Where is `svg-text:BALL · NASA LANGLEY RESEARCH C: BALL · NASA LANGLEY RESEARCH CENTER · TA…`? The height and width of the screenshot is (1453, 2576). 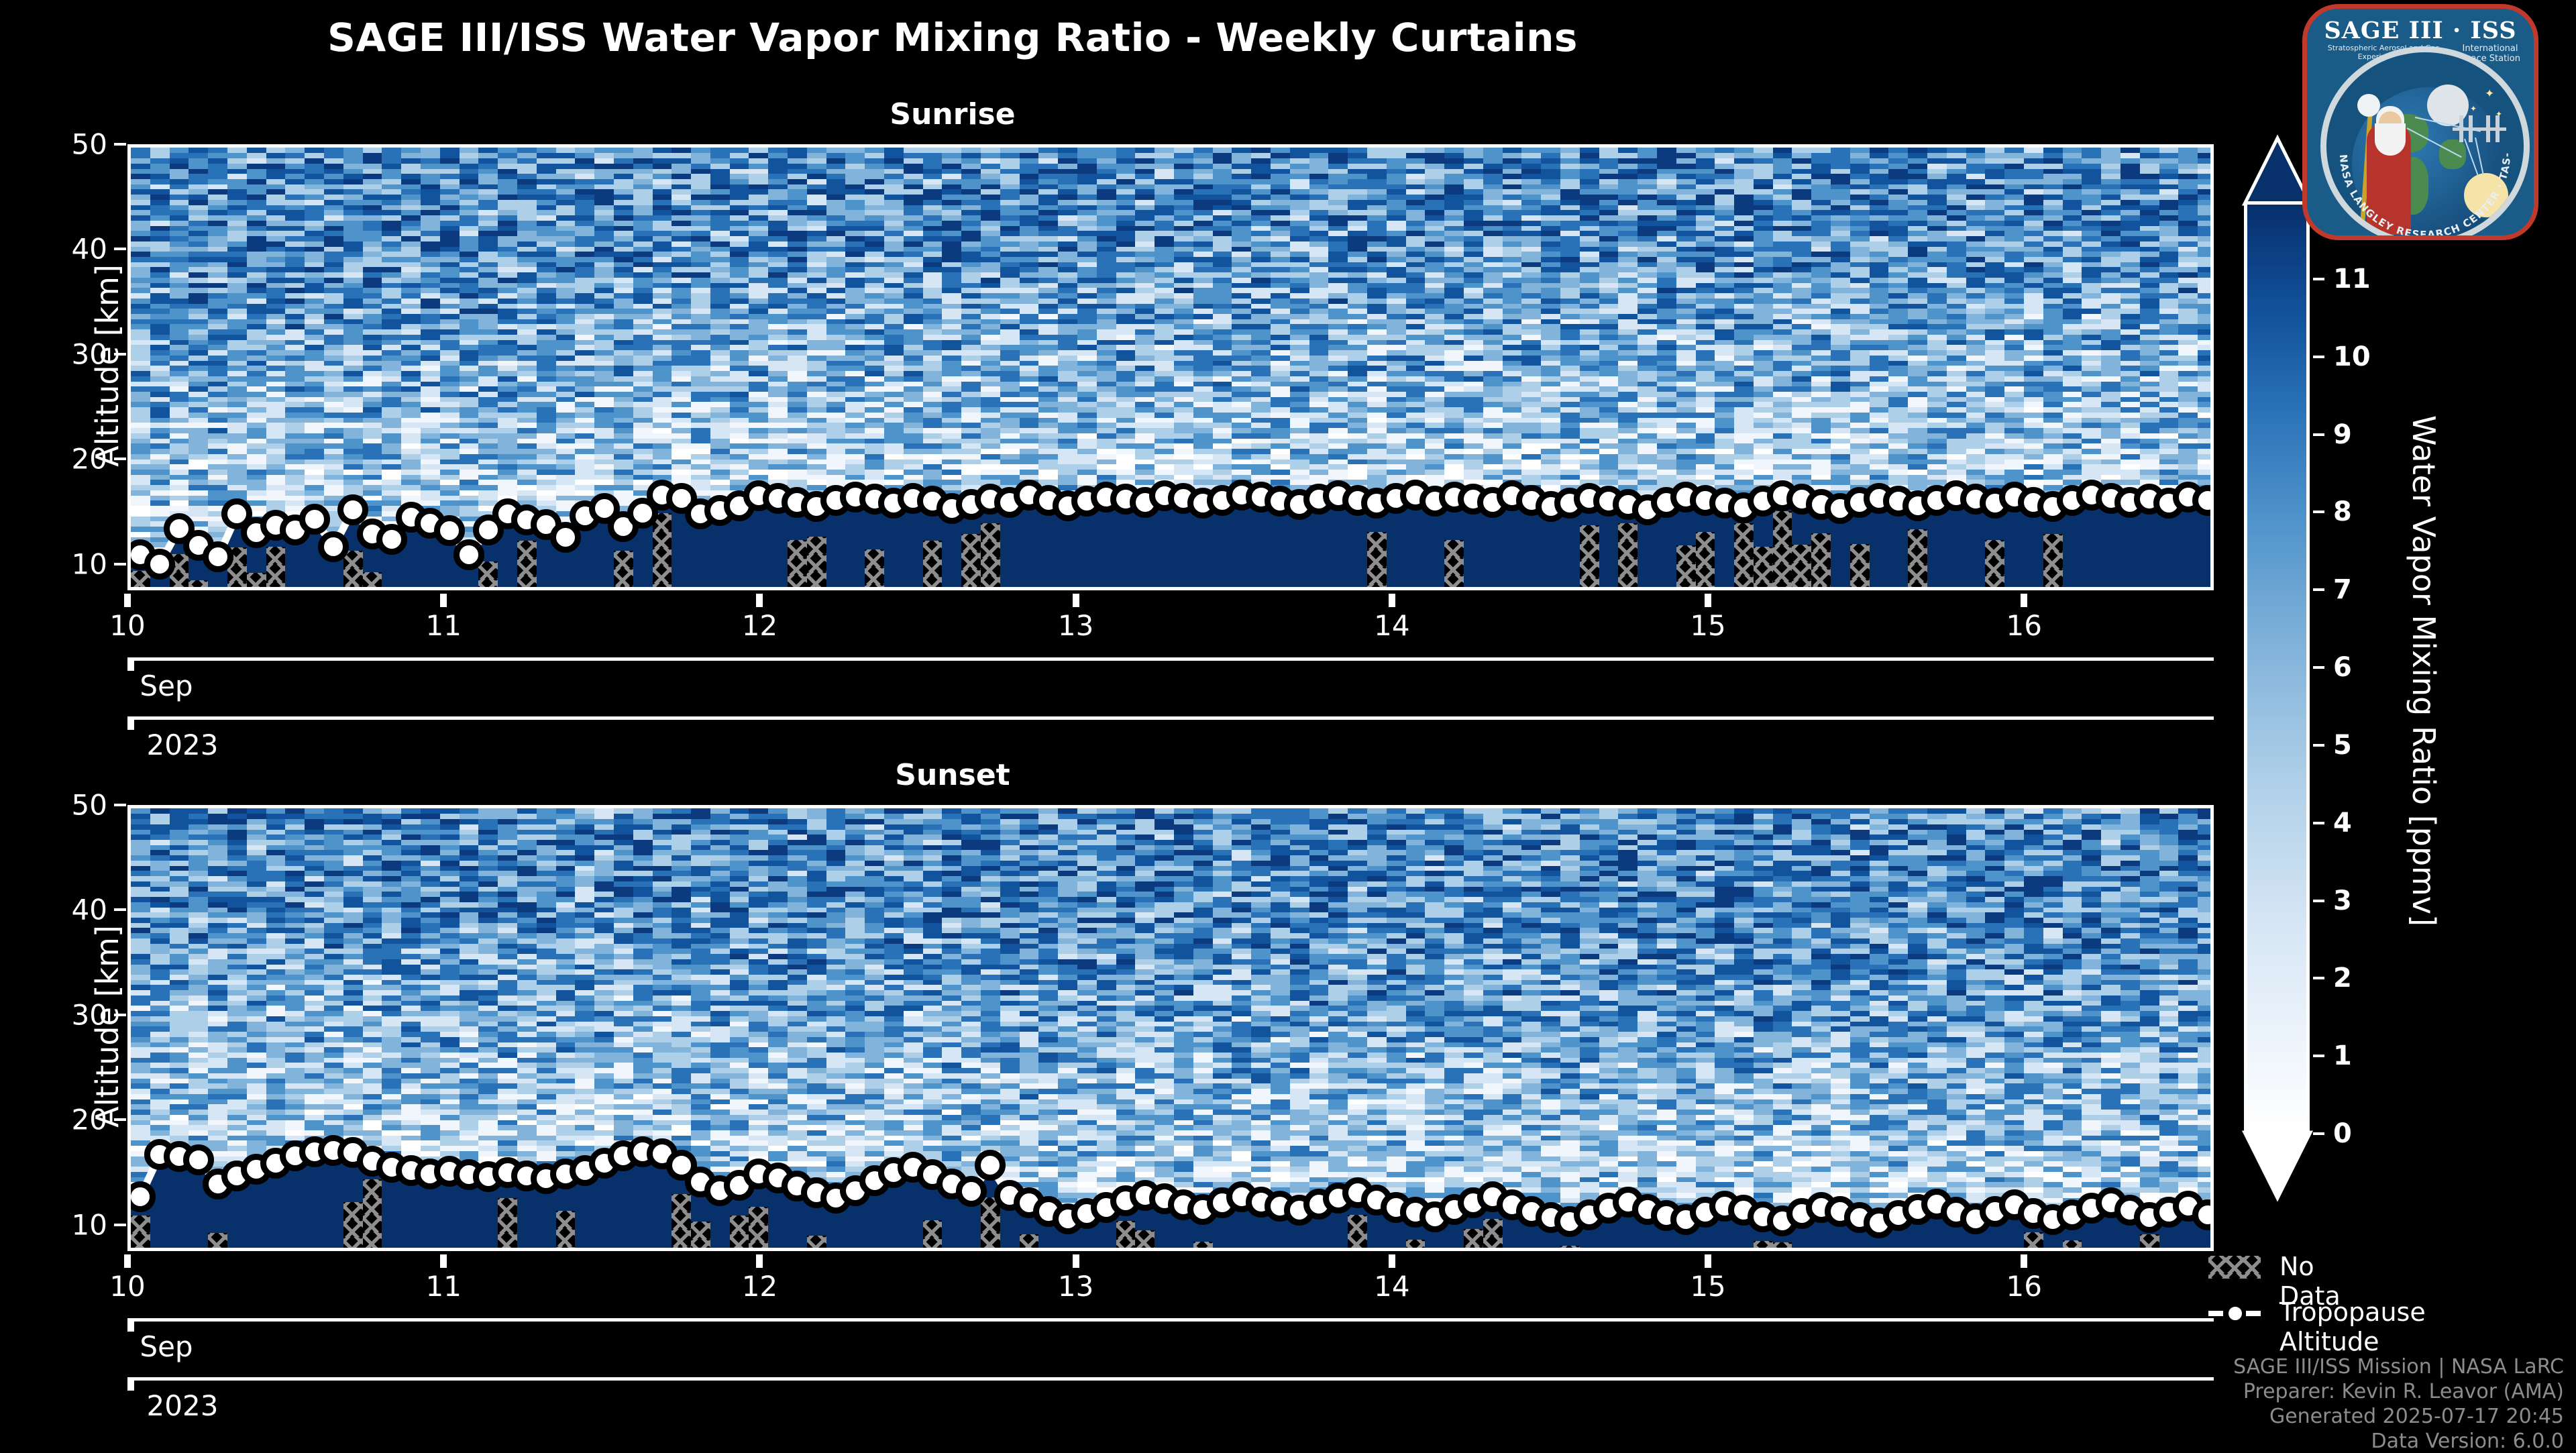
svg-text:BALL · NASA LANGLEY RESEARCH C: BALL · NASA LANGLEY RESEARCH CENTER · TA… is located at coordinates (2419, 146).